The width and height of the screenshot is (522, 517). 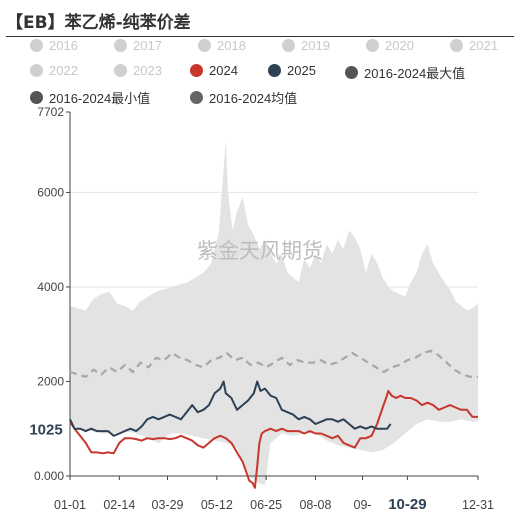 What do you see at coordinates (399, 45) in the screenshot?
I see `legend-label: 2020` at bounding box center [399, 45].